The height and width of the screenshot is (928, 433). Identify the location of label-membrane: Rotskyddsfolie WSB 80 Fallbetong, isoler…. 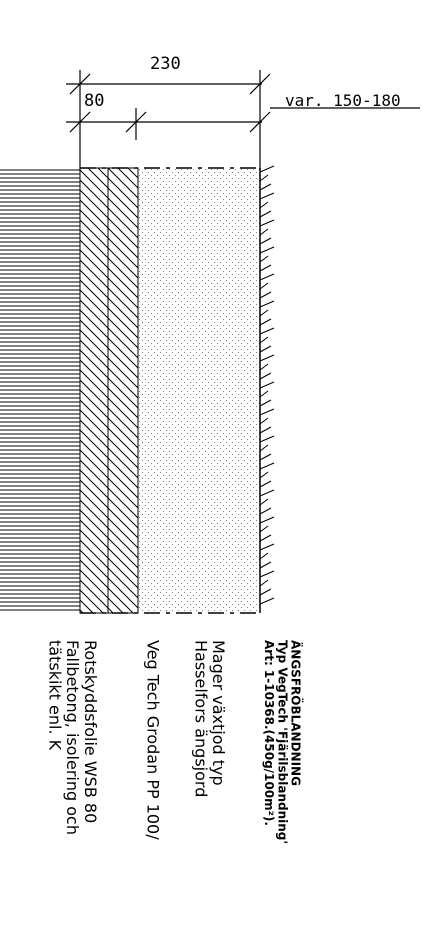
(72, 737).